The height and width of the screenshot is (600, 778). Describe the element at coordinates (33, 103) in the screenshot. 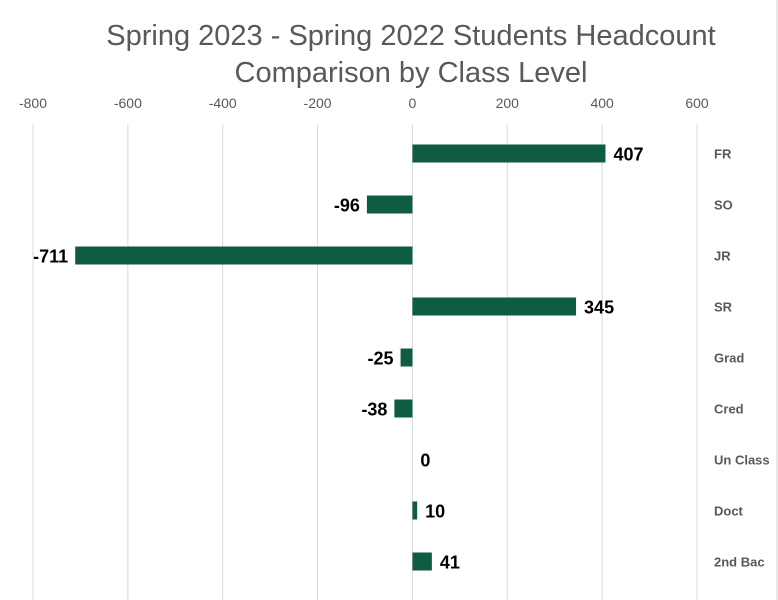

I see `x-tick-label: -800` at that location.